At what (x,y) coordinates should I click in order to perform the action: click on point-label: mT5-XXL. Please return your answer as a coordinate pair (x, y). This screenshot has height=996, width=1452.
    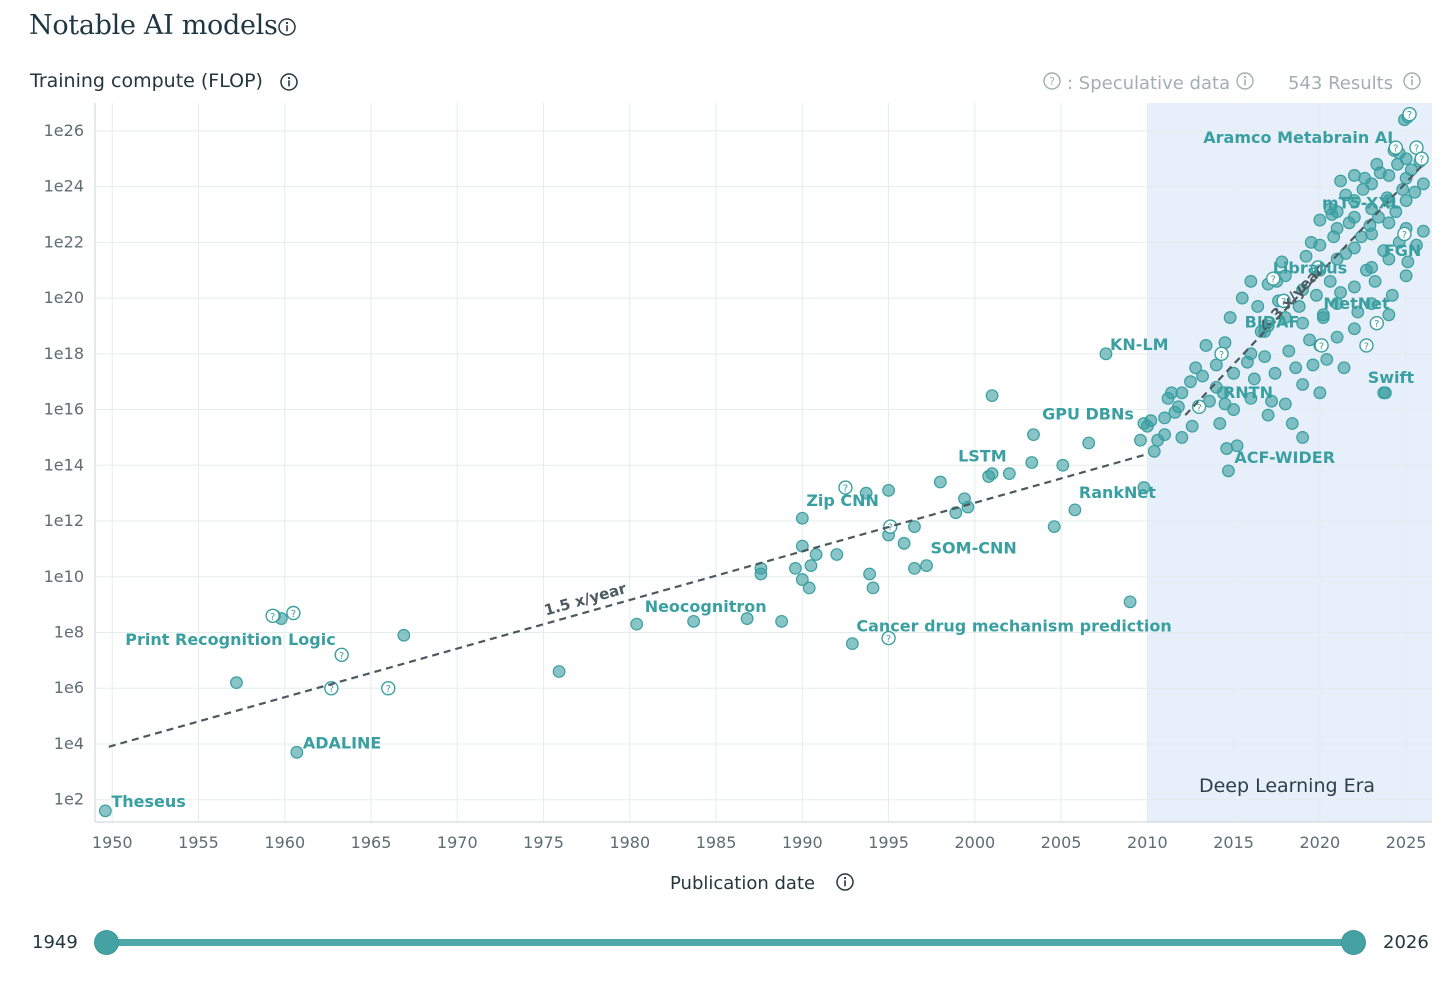
    Looking at the image, I should click on (1361, 202).